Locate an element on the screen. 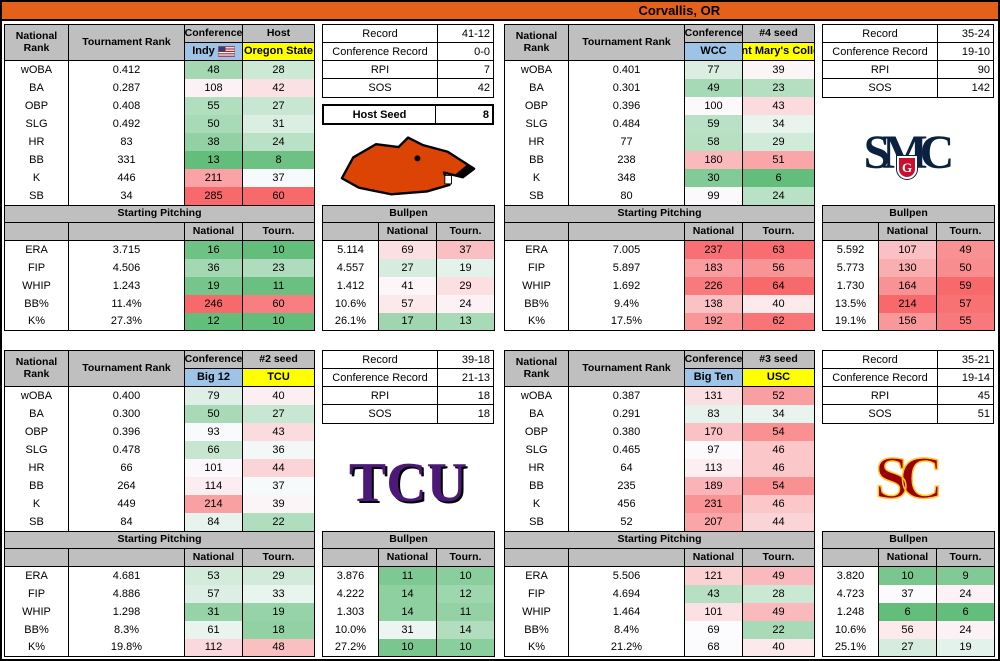  record-label-sos: SOS is located at coordinates (880, 414).